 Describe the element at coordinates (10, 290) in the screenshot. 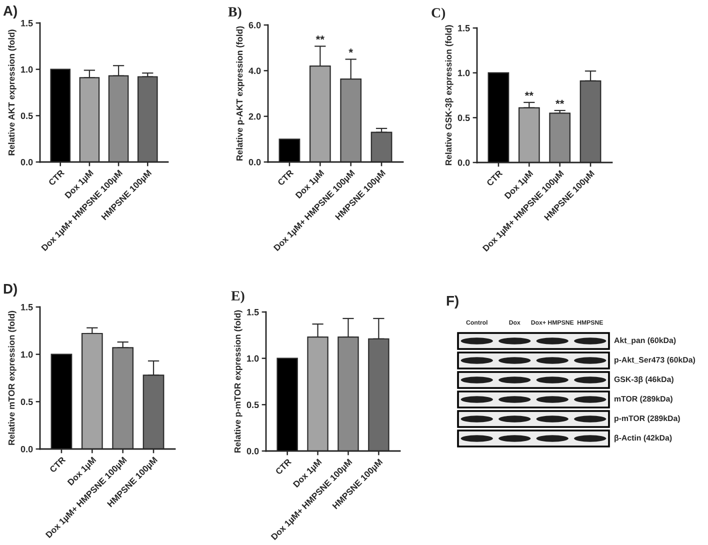

I see `chart-title: D)` at that location.